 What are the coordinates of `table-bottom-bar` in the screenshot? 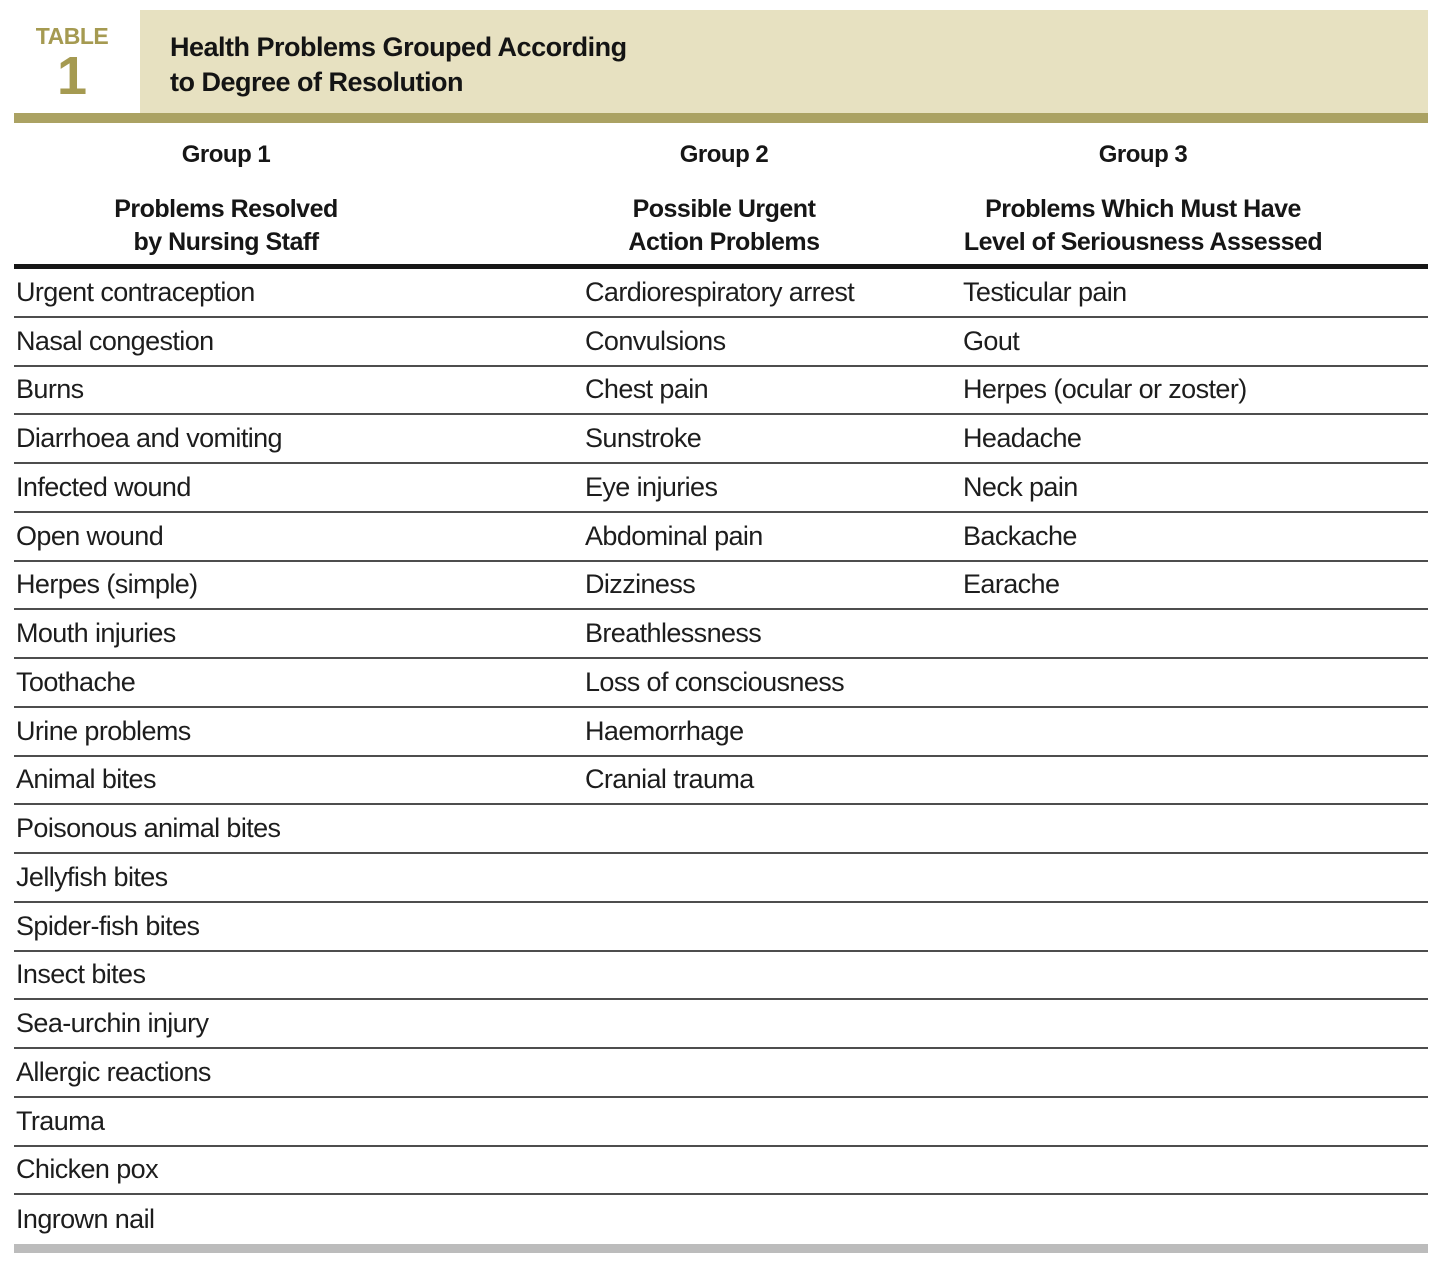 It's located at (721, 1248).